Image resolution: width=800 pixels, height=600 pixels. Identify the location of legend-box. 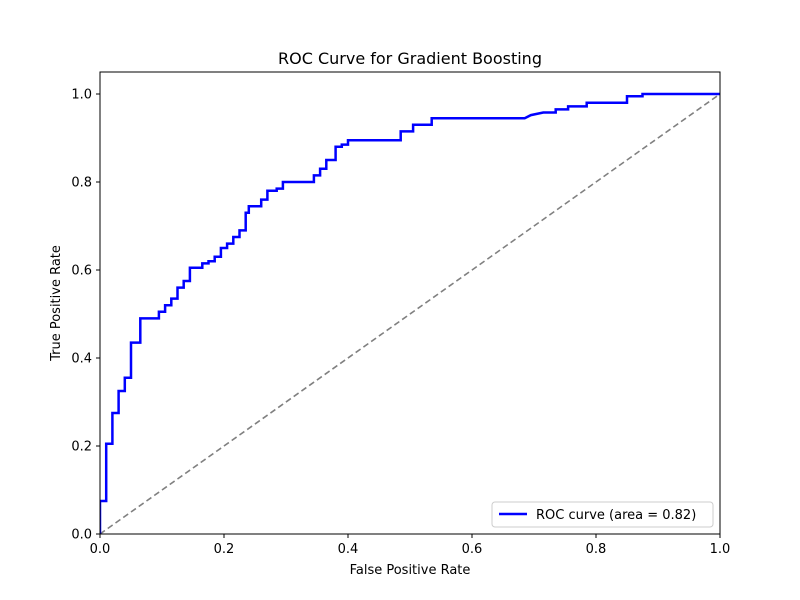
(602, 514).